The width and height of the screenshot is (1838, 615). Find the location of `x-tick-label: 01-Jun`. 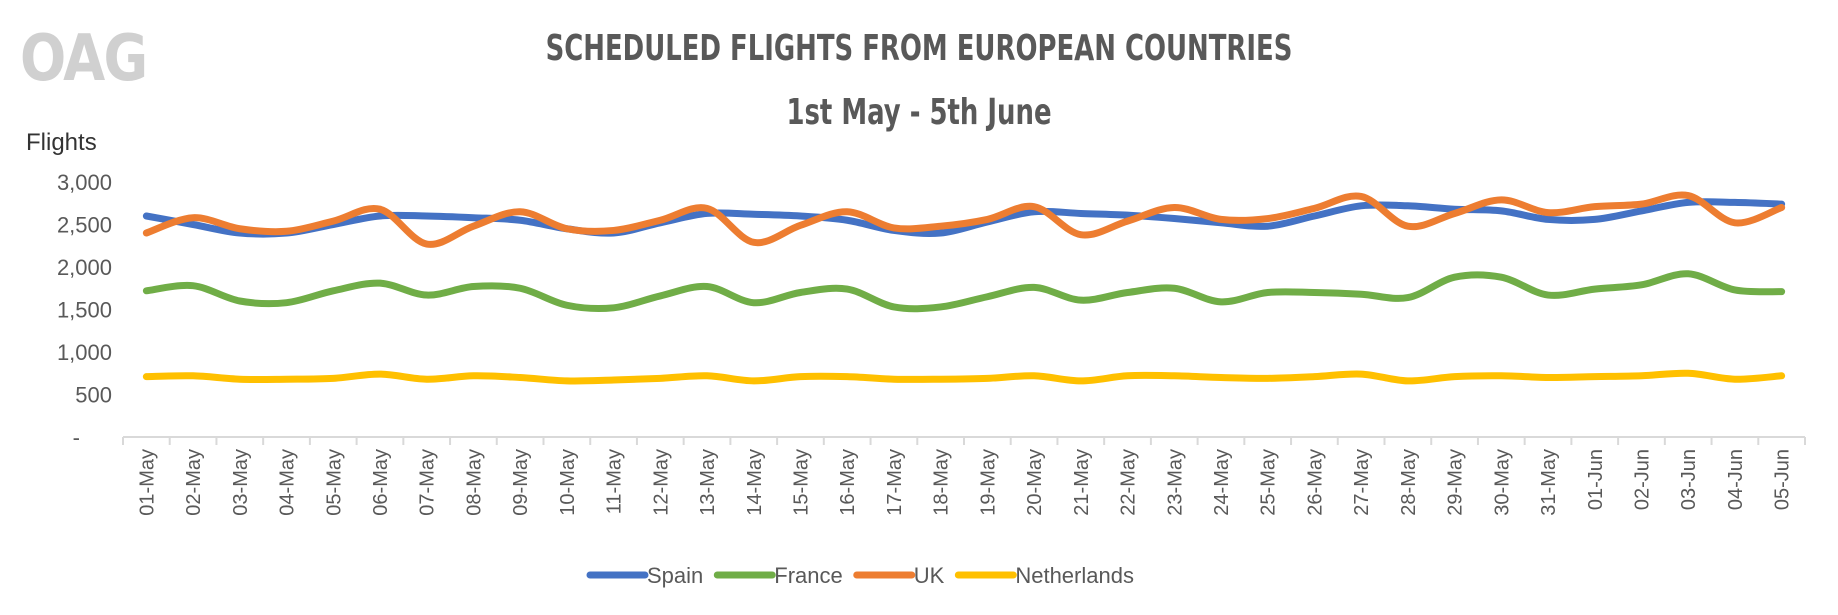

x-tick-label: 01-Jun is located at coordinates (1596, 479).